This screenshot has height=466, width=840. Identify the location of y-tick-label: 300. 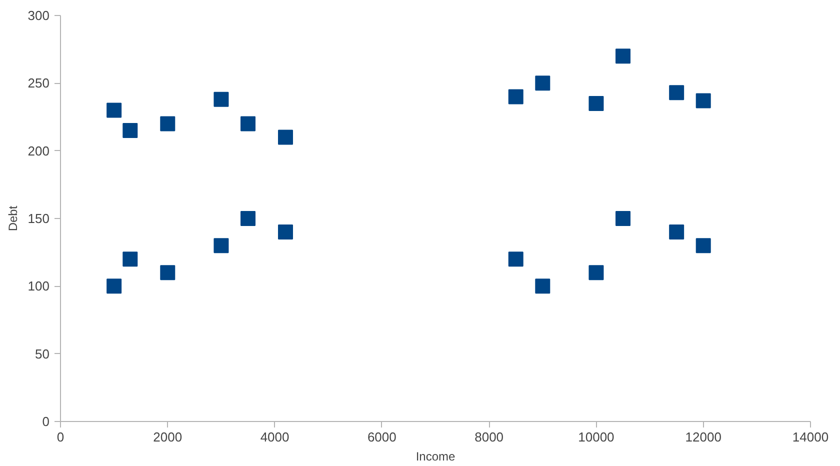
(39, 15).